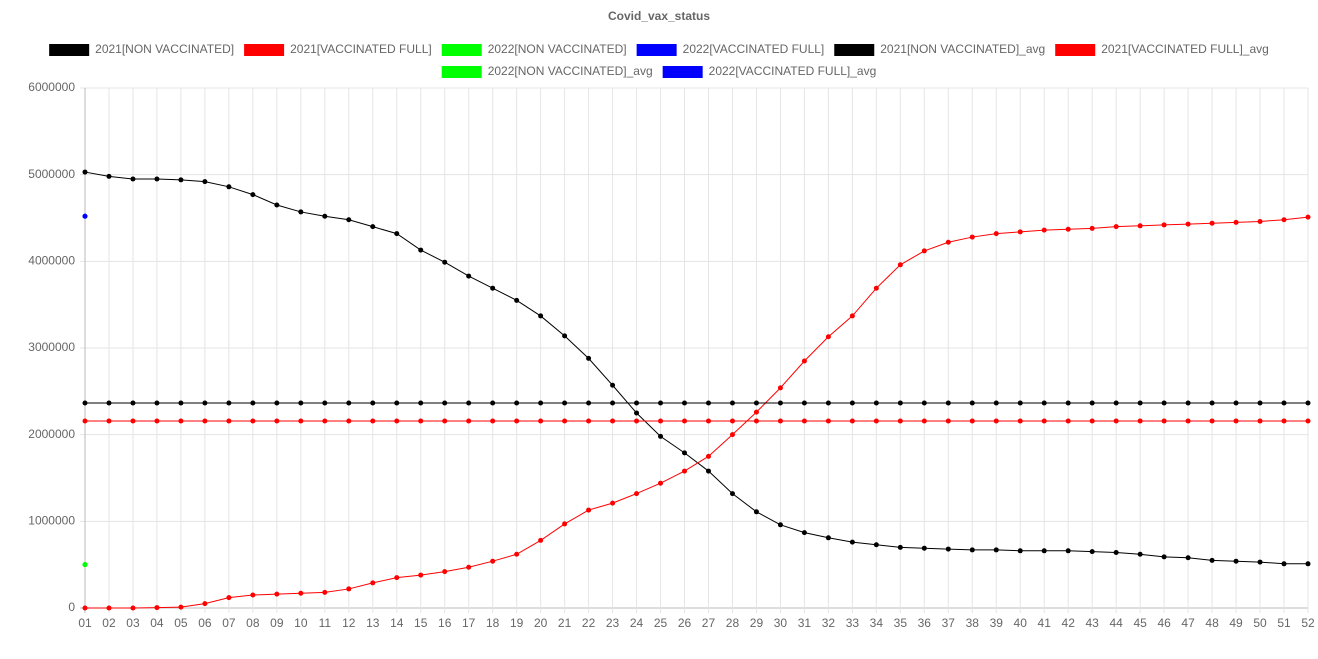 Image resolution: width=1318 pixels, height=659 pixels. I want to click on x-tick-label: 27, so click(709, 623).